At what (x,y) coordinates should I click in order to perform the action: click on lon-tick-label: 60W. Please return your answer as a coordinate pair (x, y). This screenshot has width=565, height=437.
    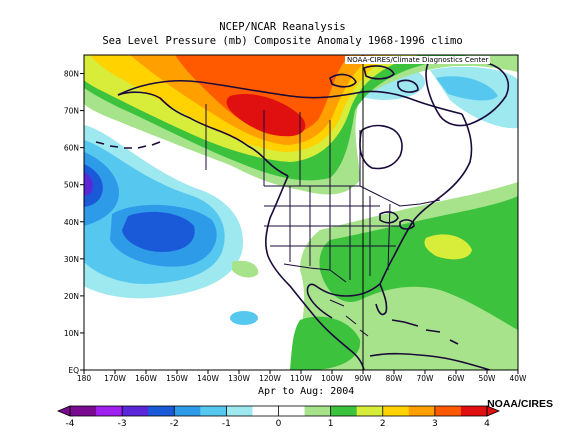
    Looking at the image, I should click on (457, 378).